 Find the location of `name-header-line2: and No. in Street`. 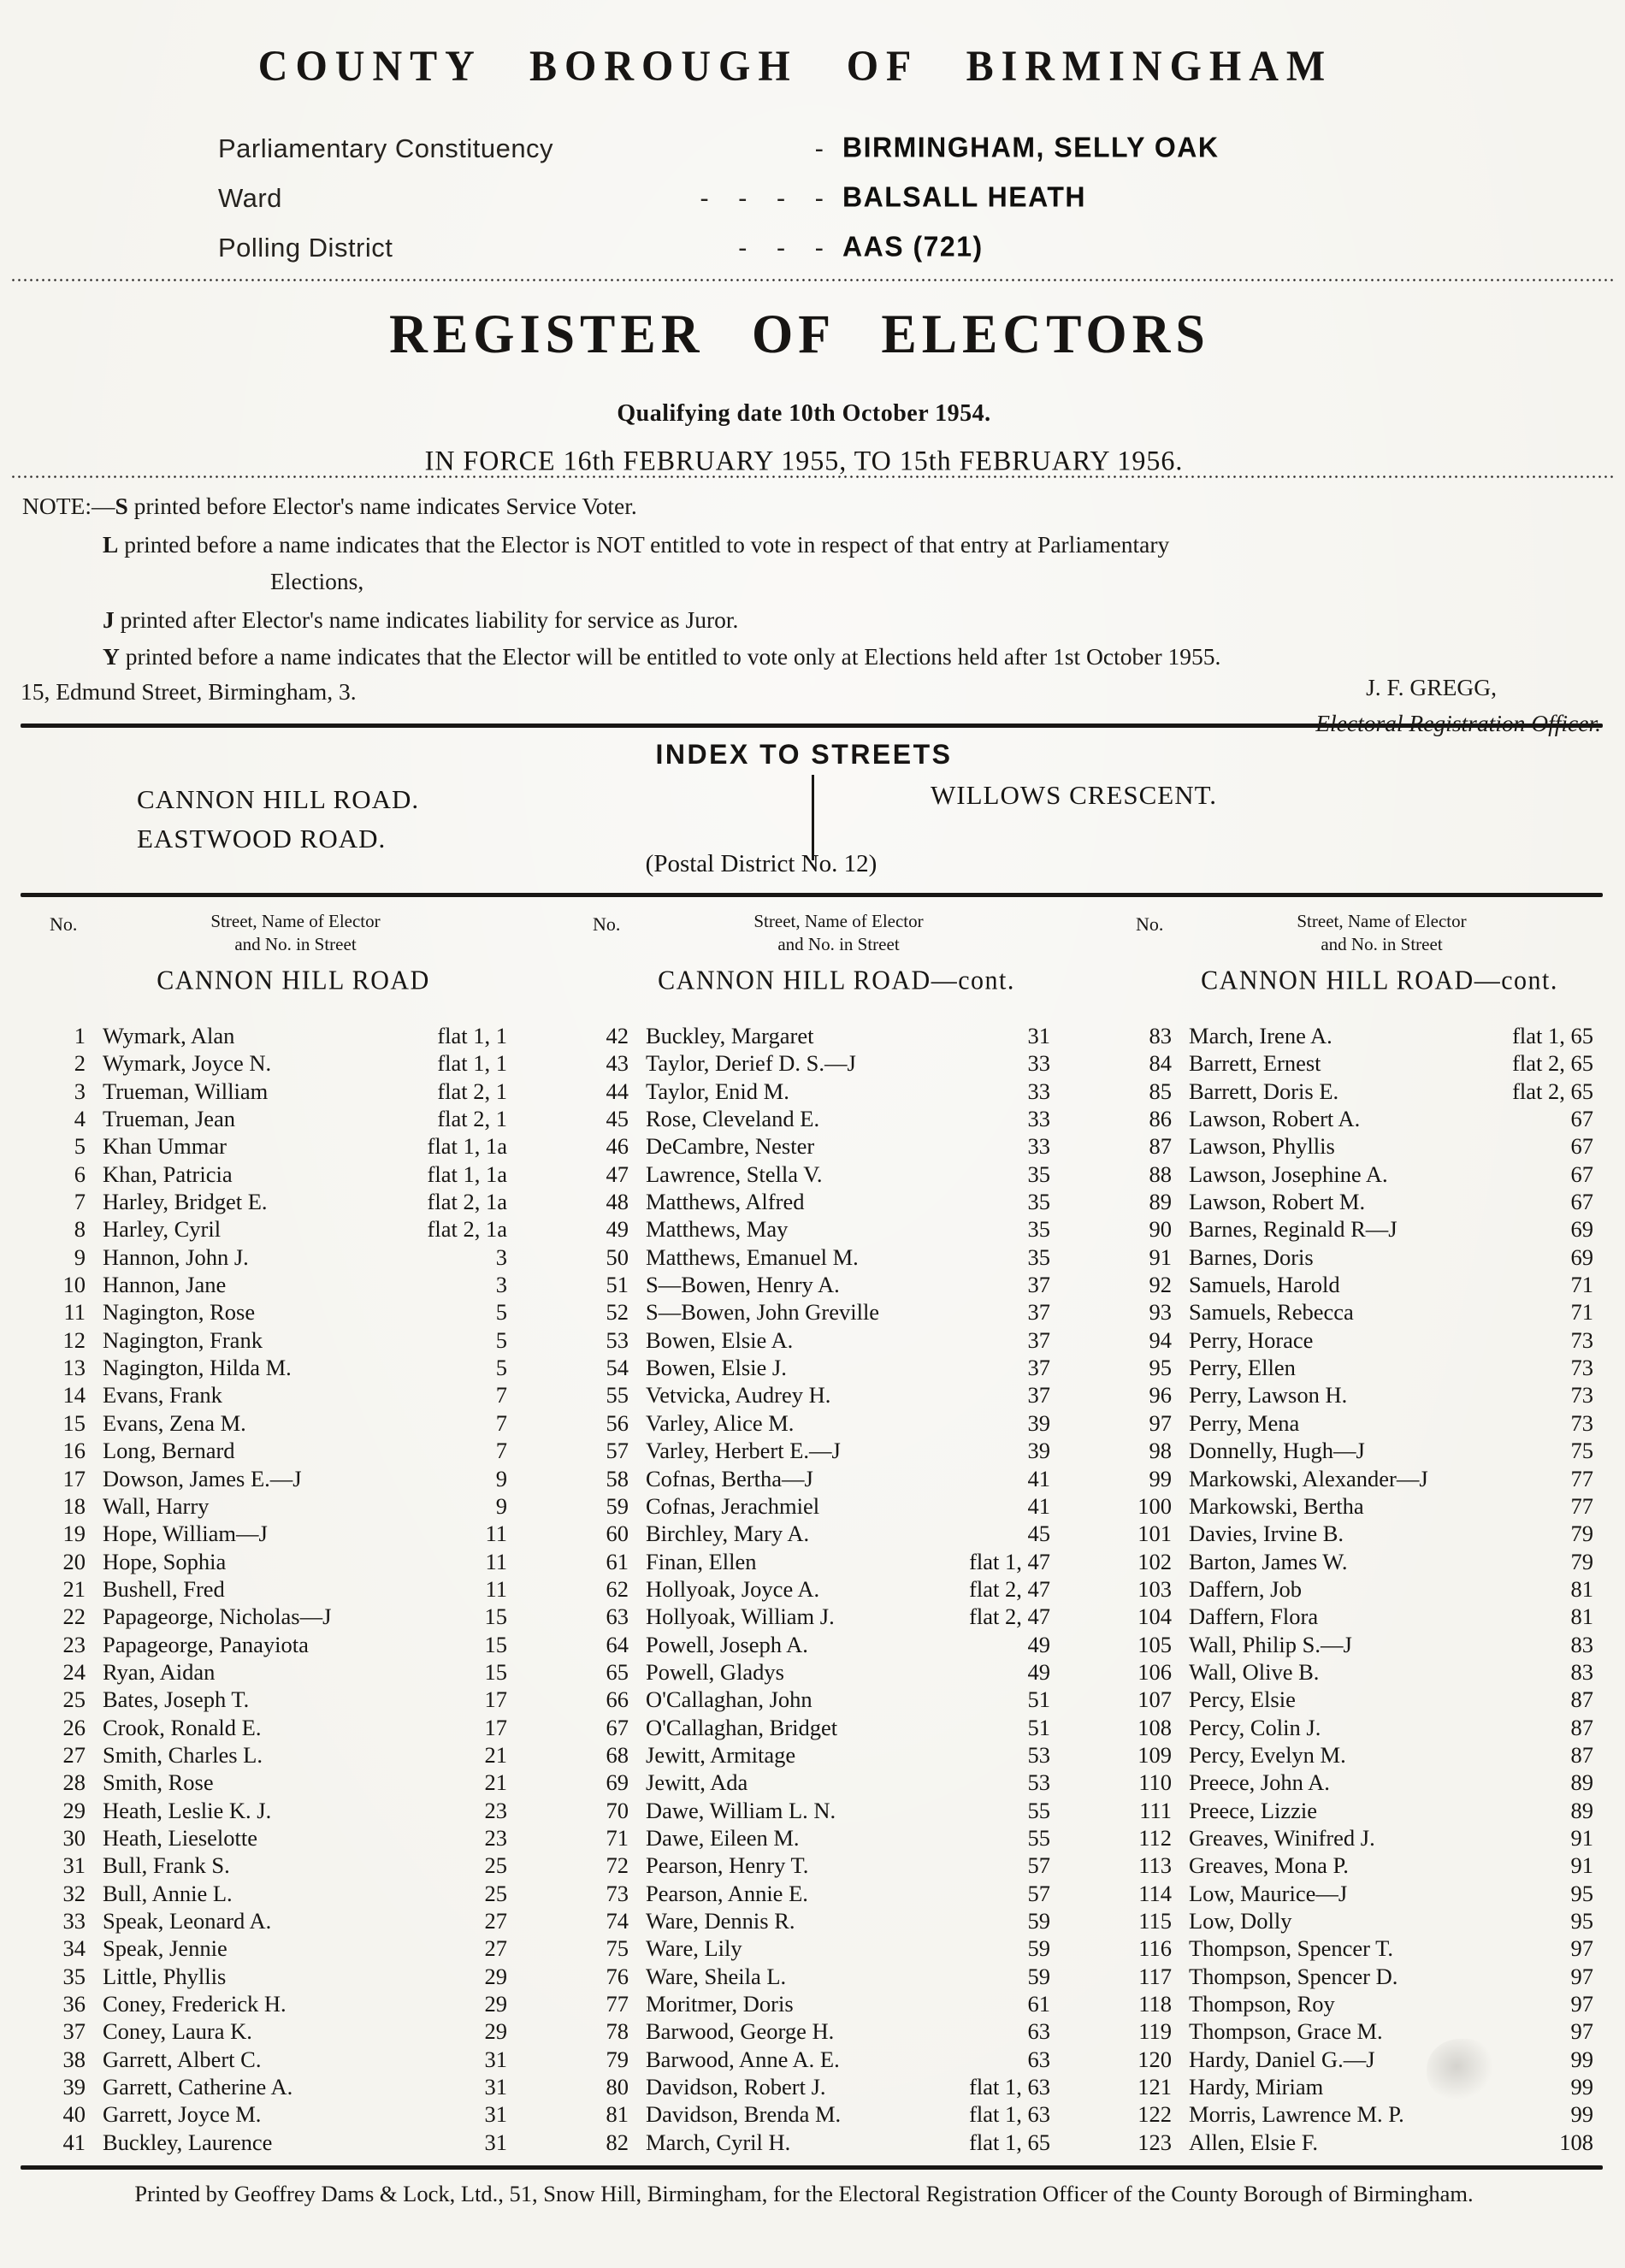

name-header-line2: and No. in Street is located at coordinates (1382, 944).